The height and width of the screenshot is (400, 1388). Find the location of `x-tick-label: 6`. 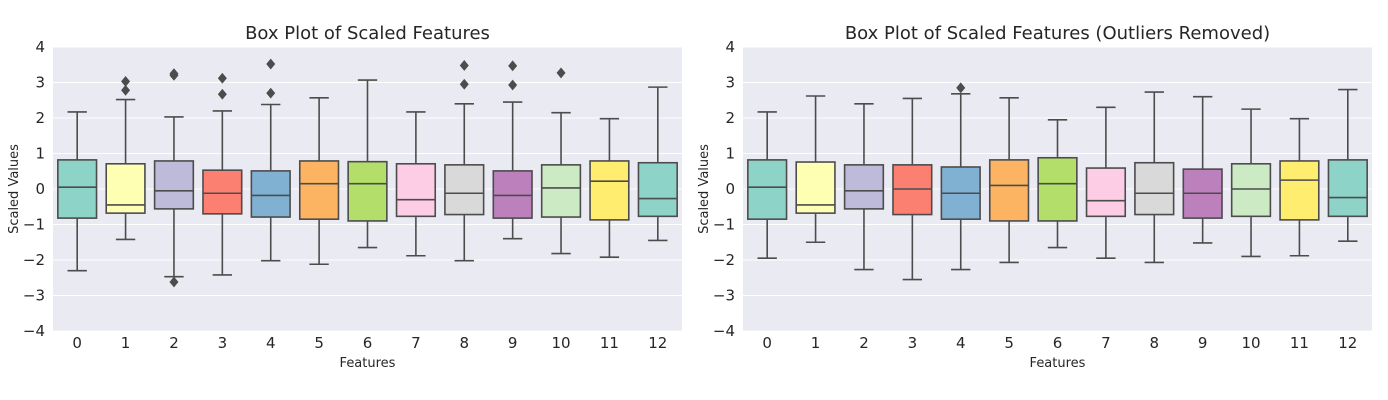

x-tick-label: 6 is located at coordinates (1058, 343).